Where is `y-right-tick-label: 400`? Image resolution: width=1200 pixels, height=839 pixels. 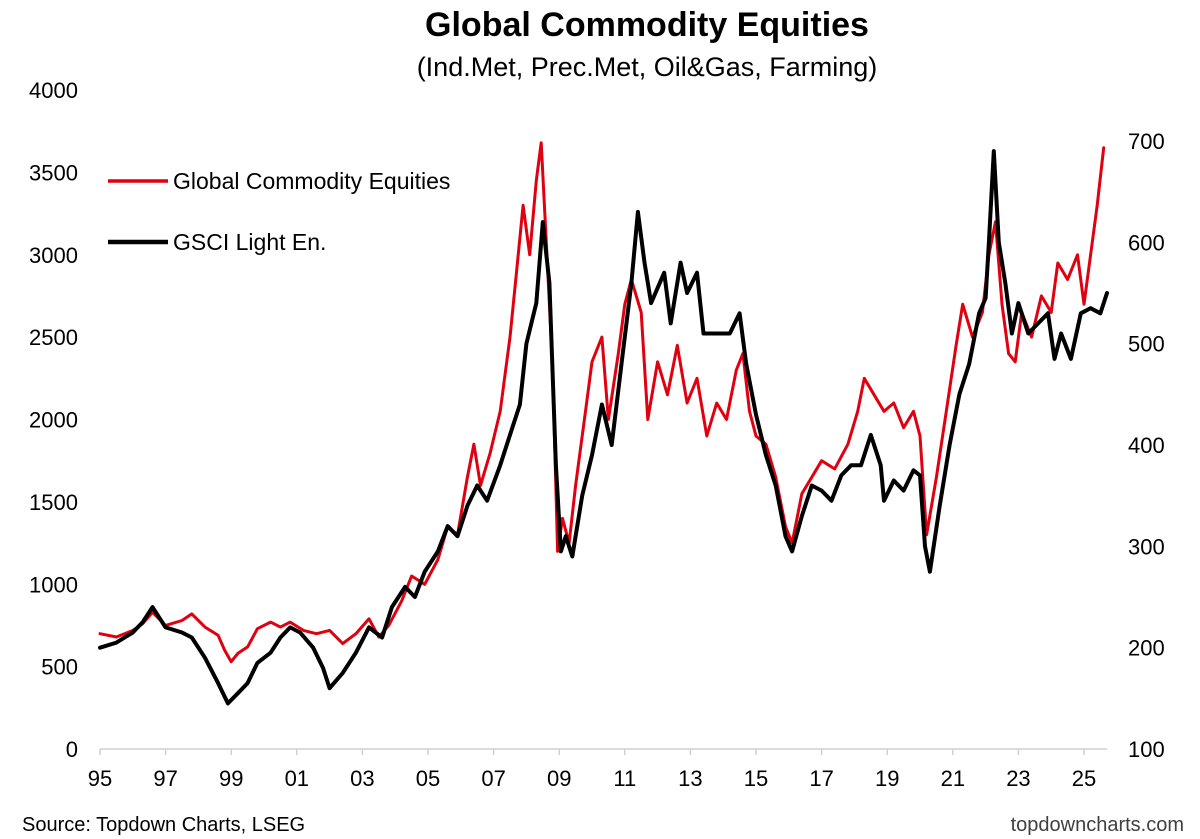 y-right-tick-label: 400 is located at coordinates (1146, 445).